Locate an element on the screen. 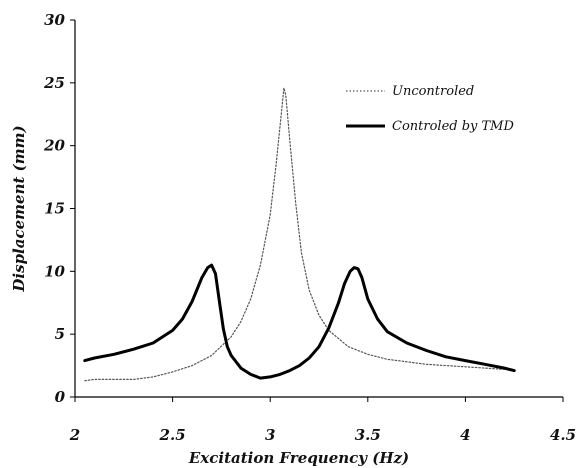  y-tick-label: 15 is located at coordinates (54, 209).